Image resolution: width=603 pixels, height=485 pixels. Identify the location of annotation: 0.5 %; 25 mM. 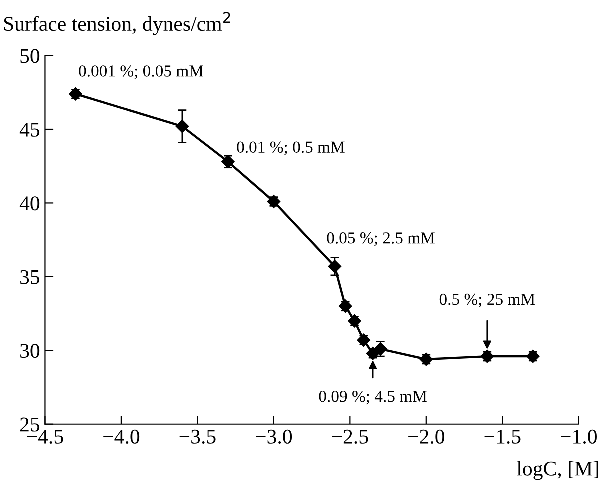
(488, 301).